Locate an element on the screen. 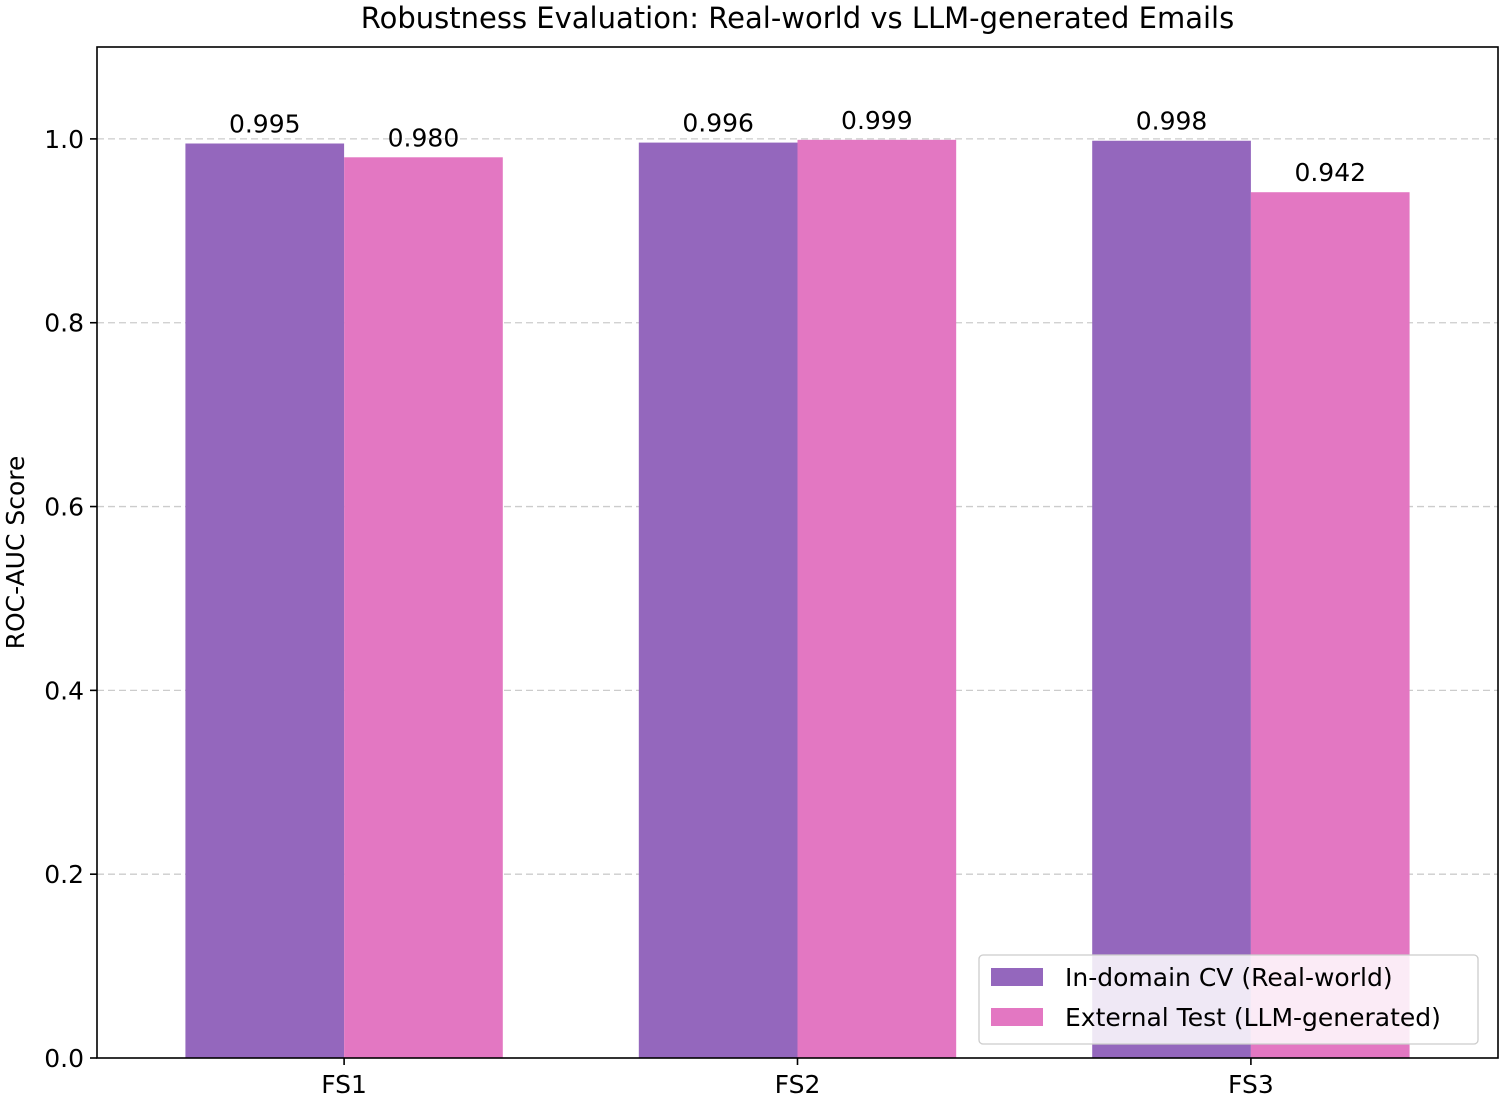 This screenshot has width=1500, height=1103. y-tick-label: 0.2 is located at coordinates (64, 874).